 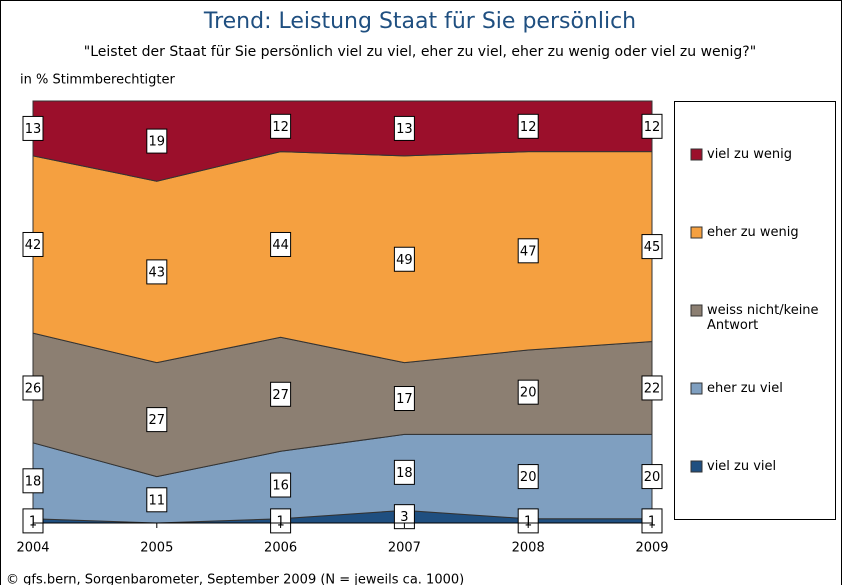 I want to click on data-label: 19, so click(x=157, y=142).